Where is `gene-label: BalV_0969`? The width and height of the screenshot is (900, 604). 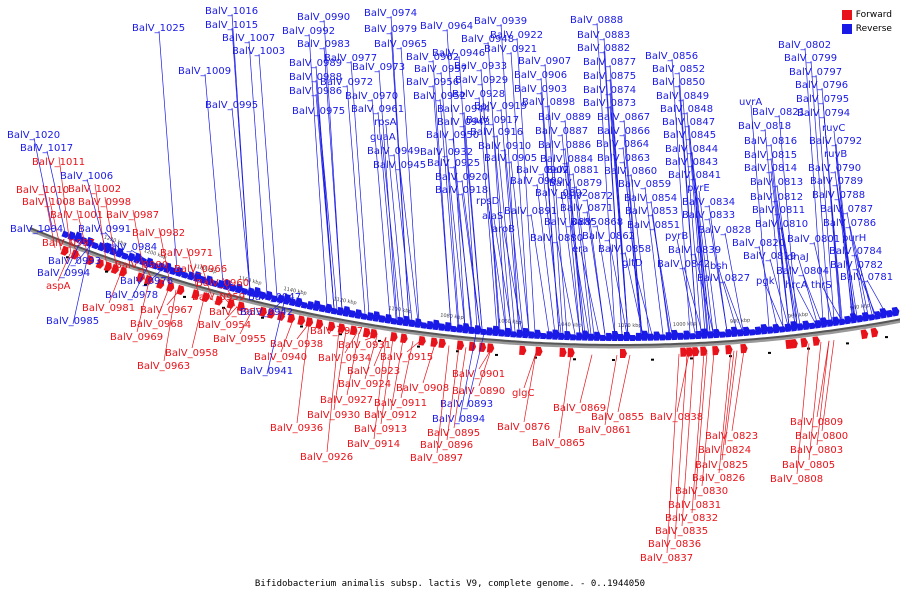
gene-label: BalV_0969 is located at coordinates (136, 337).